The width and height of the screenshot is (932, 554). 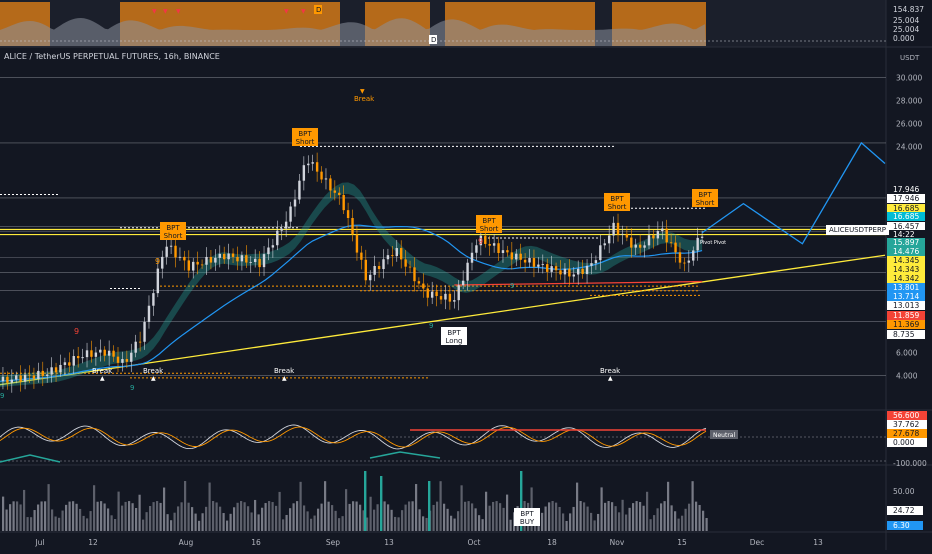 I want to click on symbol-tag: ALICEUSDTPERP, so click(x=858, y=230).